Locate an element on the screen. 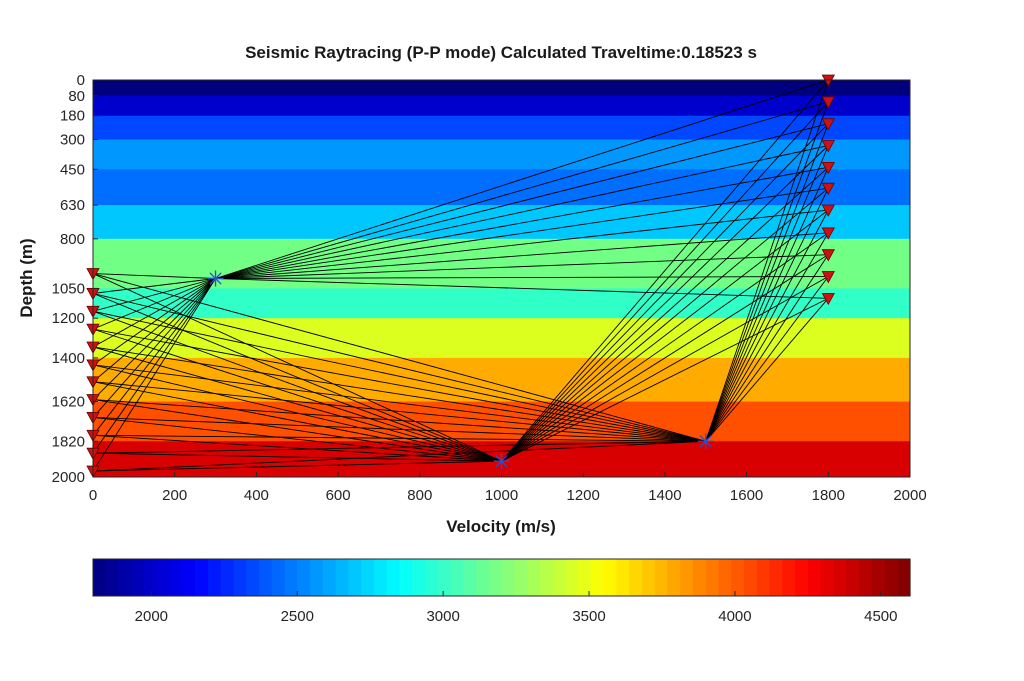  y-tick-label: 2000 is located at coordinates (68, 477).